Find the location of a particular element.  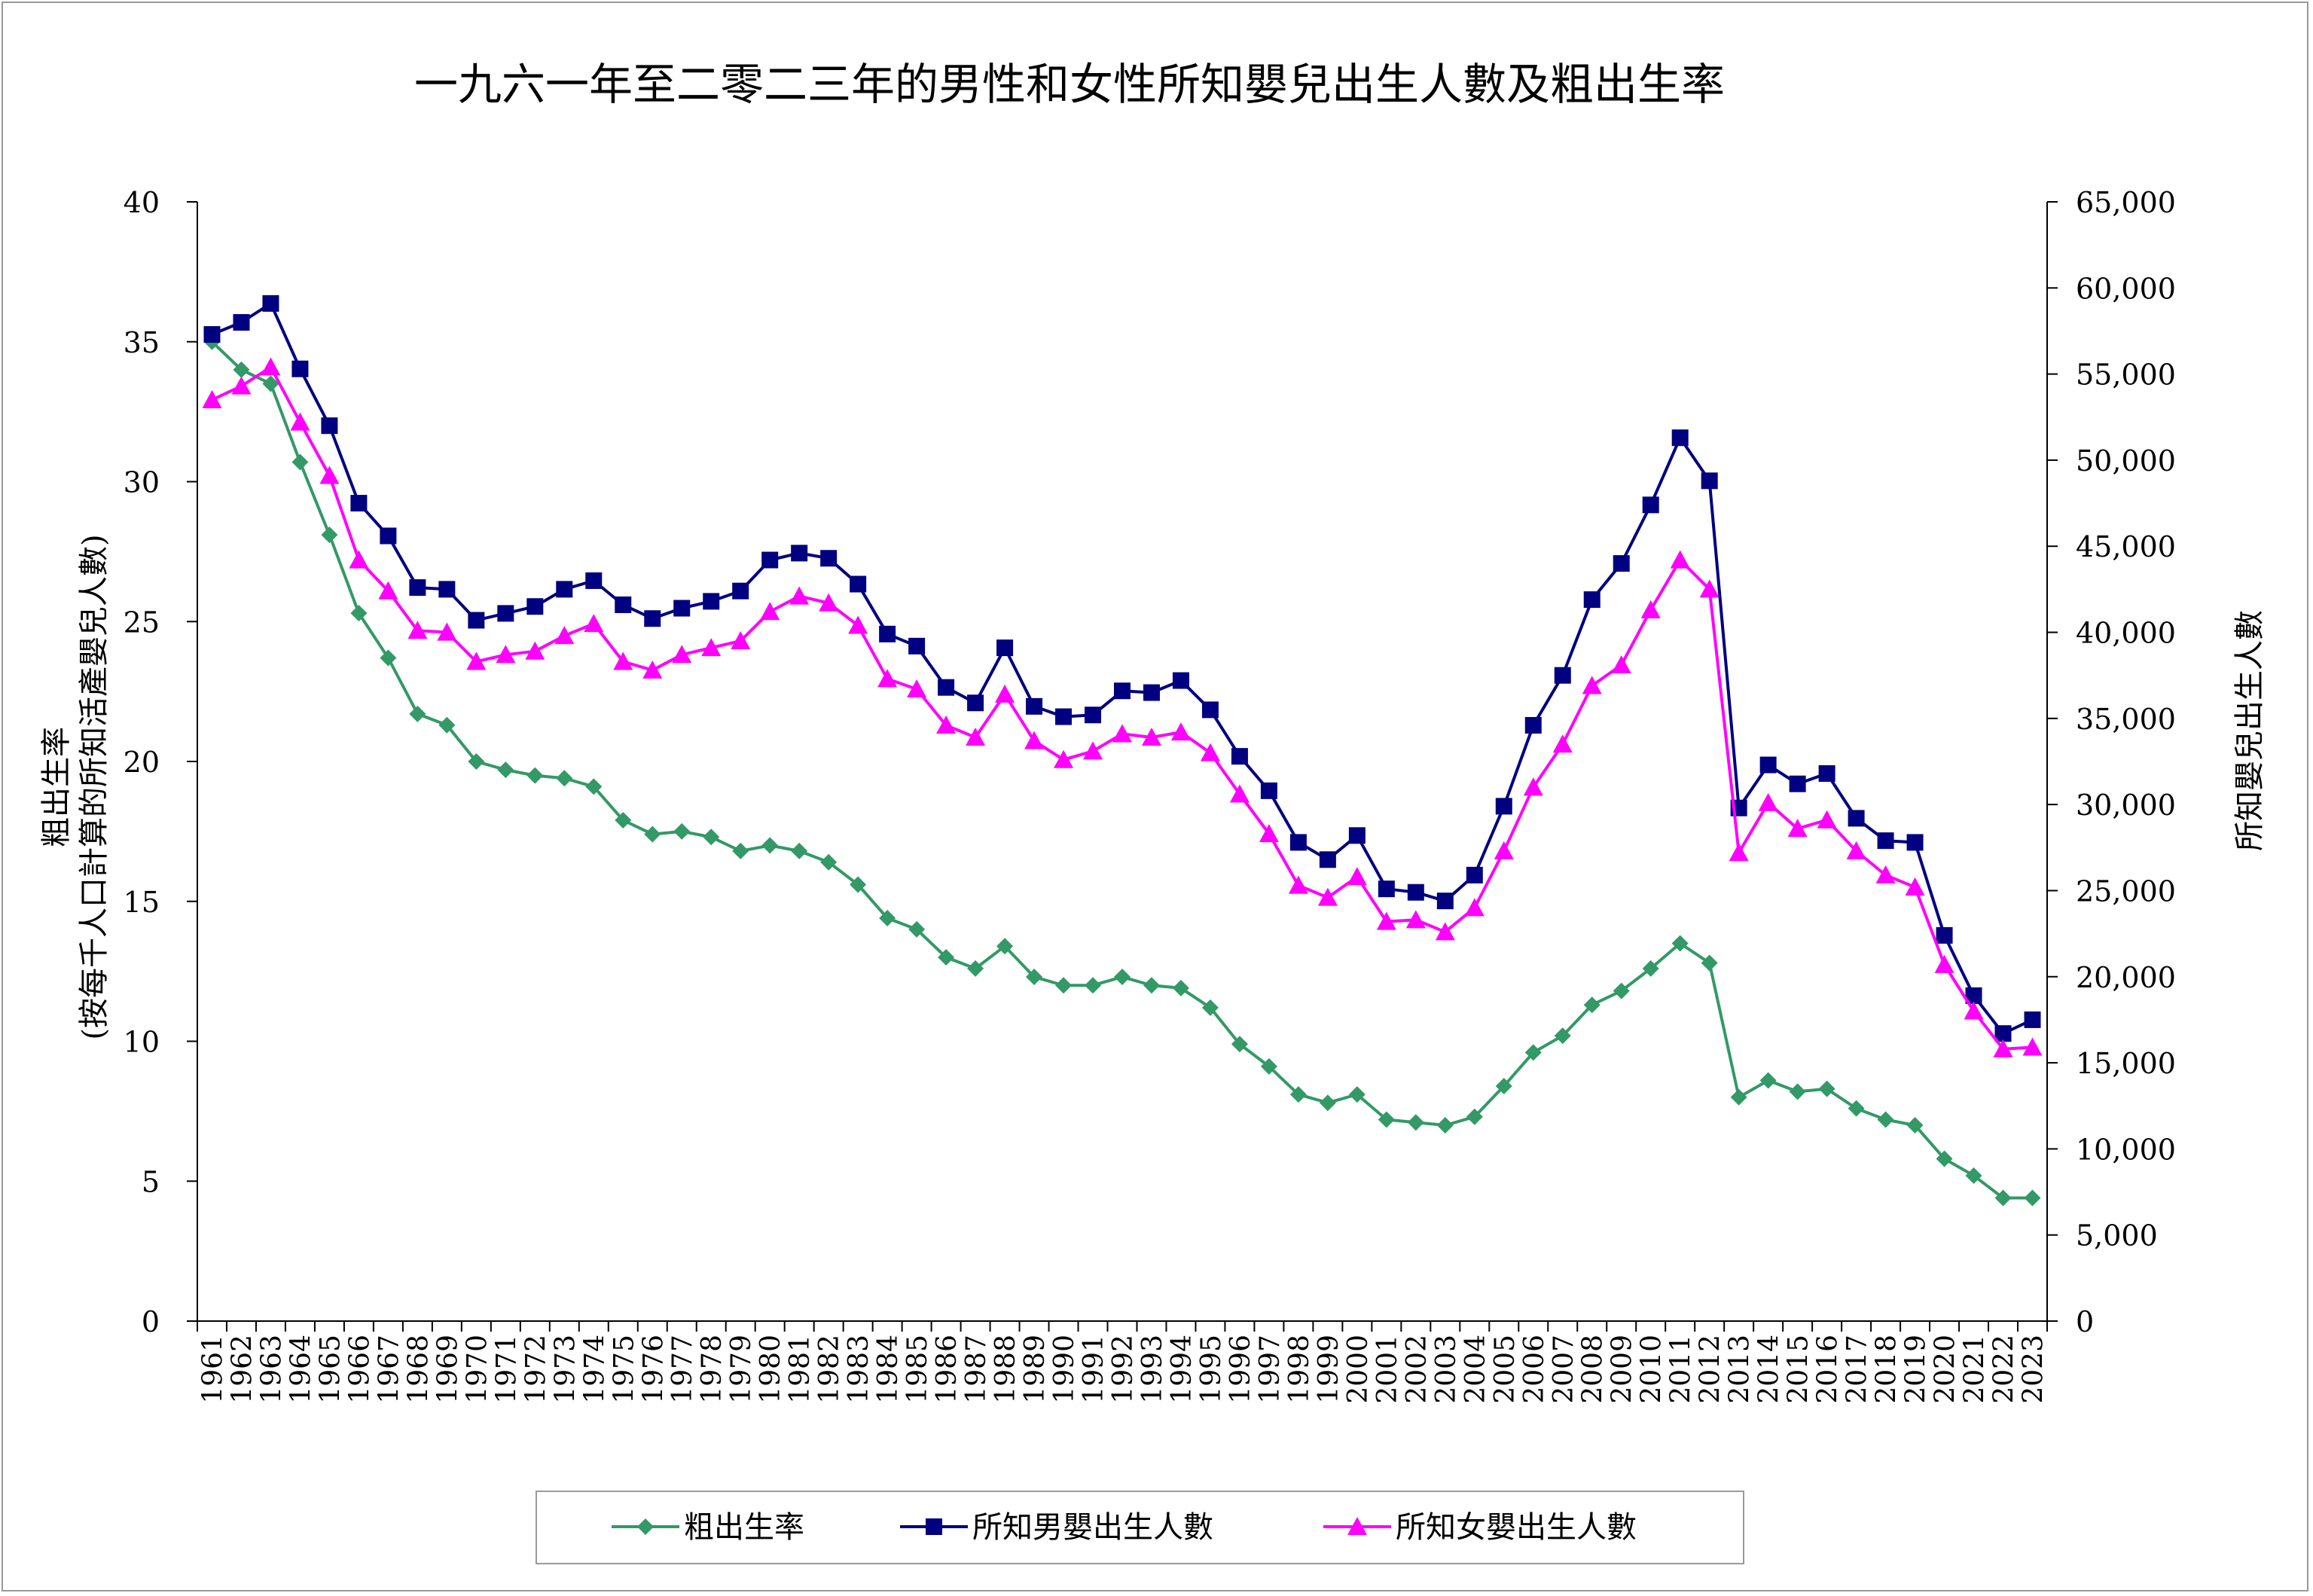

x-tick-label: 1977 is located at coordinates (682, 1369).